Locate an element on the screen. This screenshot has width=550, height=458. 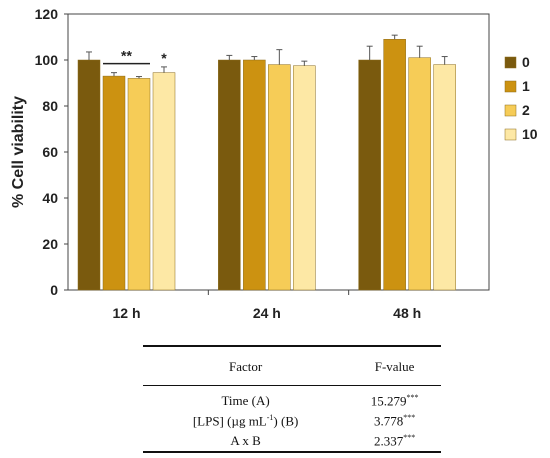
y-tick-label: 40 is located at coordinates (50, 198).